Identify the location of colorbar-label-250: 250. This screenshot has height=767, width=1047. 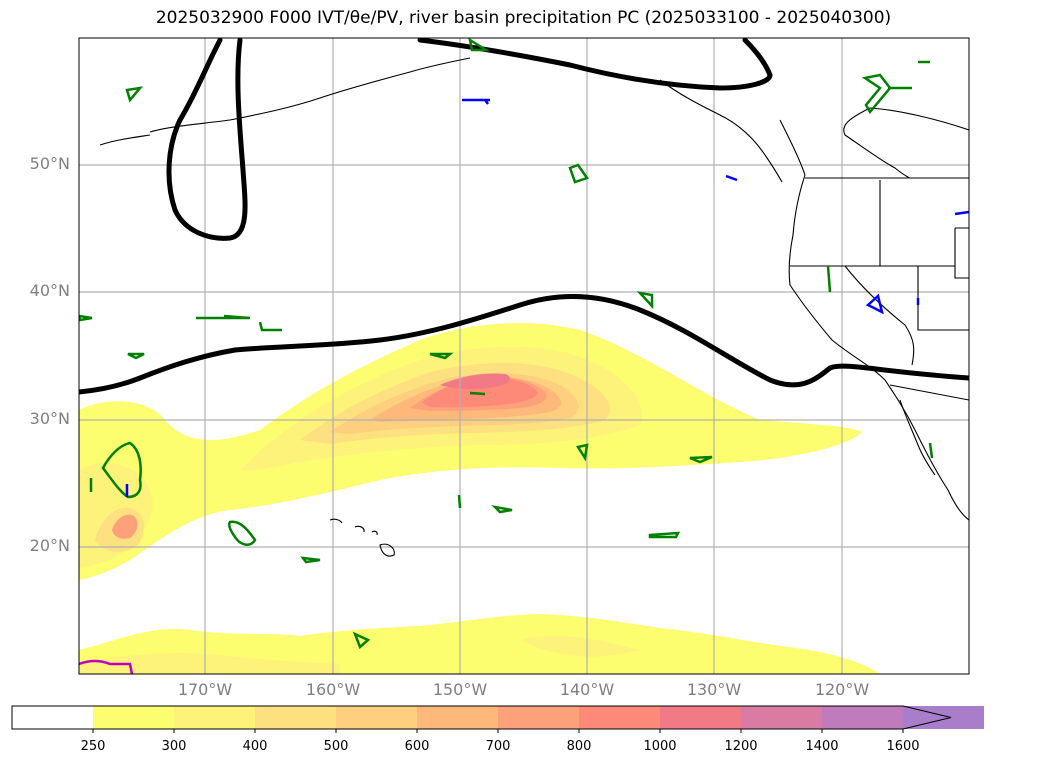
(93, 746).